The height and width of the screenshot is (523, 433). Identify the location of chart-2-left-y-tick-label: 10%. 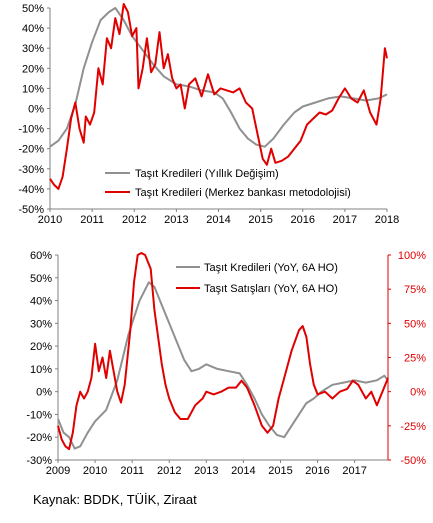
(41, 370).